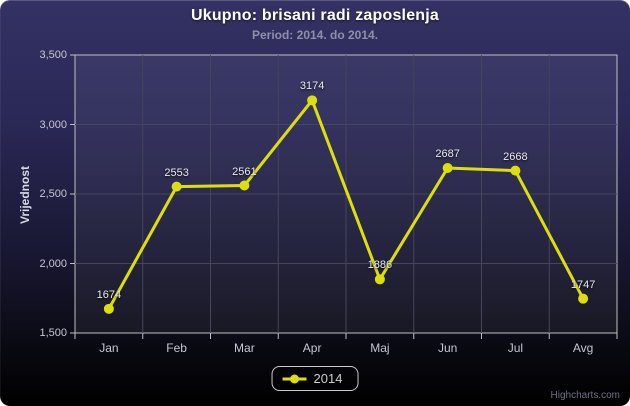 The image size is (630, 406). I want to click on chart-title: Ukupno: brisani radi zaposlenja, so click(315, 15).